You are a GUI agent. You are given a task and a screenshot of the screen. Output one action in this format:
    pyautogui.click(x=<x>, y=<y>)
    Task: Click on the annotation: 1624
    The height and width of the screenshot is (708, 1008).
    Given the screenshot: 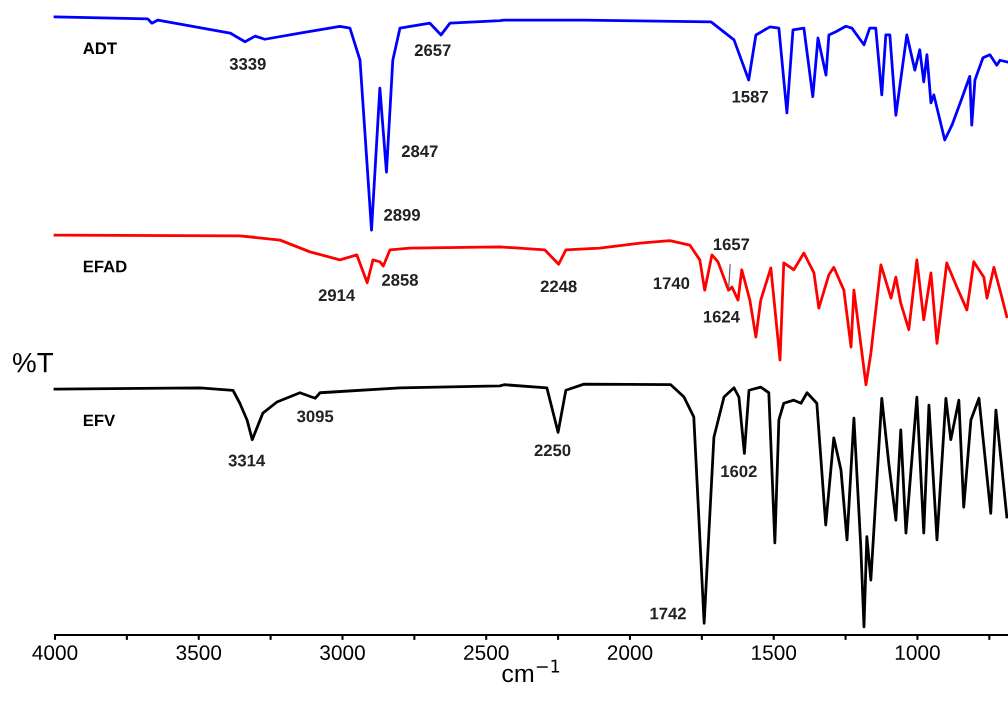 What is the action you would take?
    pyautogui.click(x=721, y=316)
    